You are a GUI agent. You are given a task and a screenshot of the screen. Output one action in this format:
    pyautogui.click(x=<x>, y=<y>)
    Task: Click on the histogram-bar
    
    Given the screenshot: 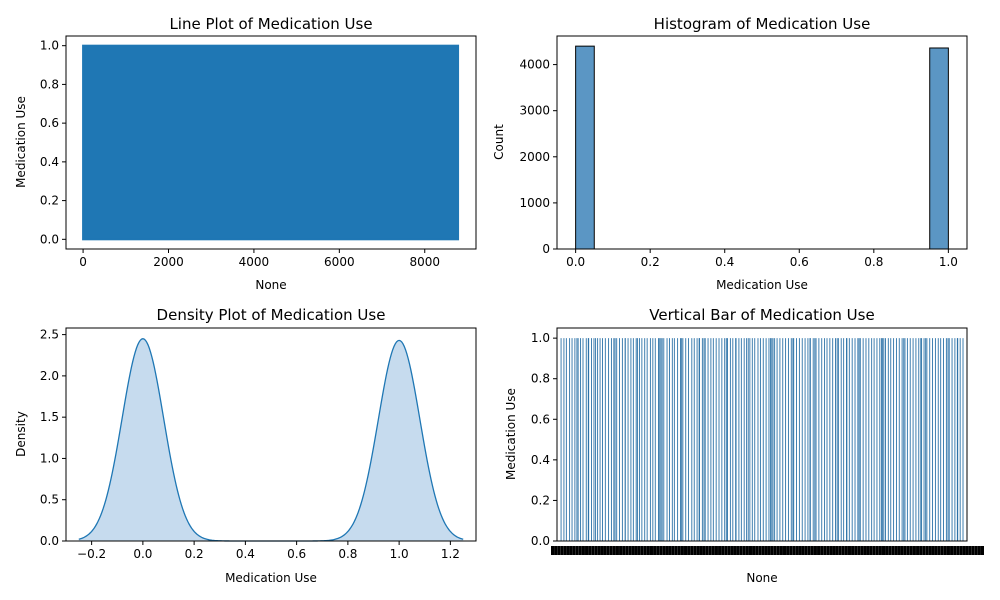 What is the action you would take?
    pyautogui.click(x=585, y=147)
    